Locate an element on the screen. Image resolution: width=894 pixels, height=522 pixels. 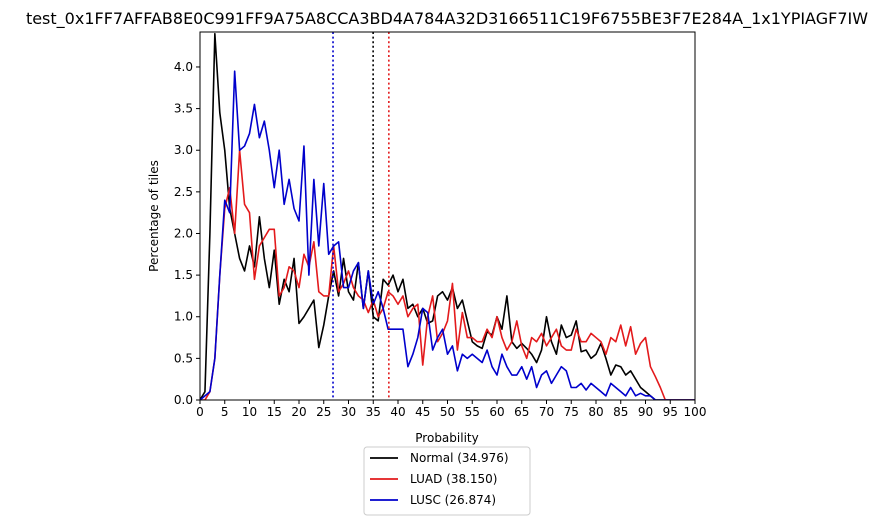
y-tick-label: 1.0 is located at coordinates (183, 317).